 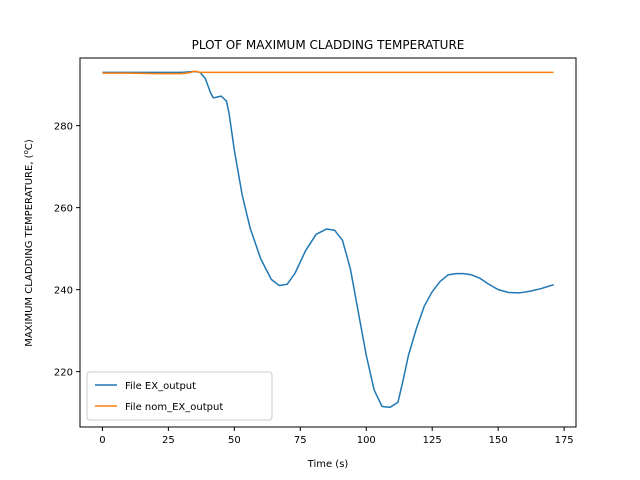 I want to click on x-axis-label: Time (s), so click(x=328, y=464).